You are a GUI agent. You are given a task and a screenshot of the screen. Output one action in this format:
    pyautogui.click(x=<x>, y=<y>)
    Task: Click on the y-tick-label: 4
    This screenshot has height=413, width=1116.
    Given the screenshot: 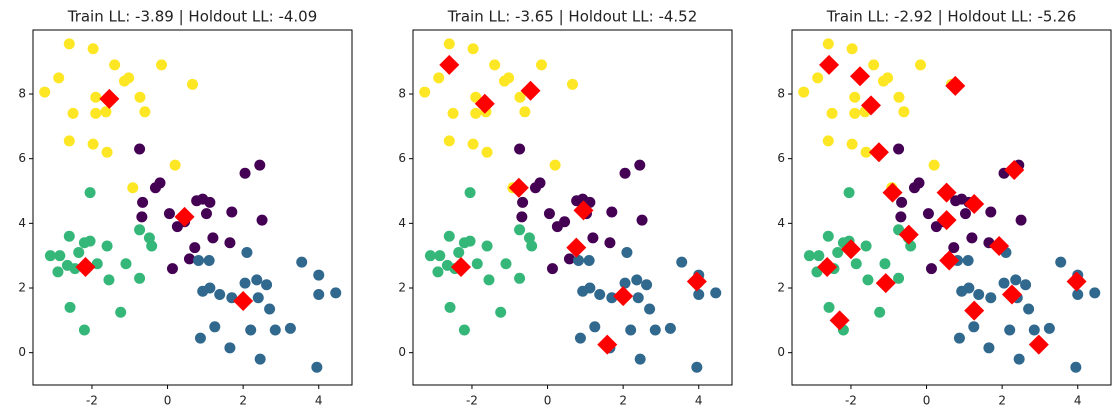 What is the action you would take?
    pyautogui.click(x=402, y=223)
    